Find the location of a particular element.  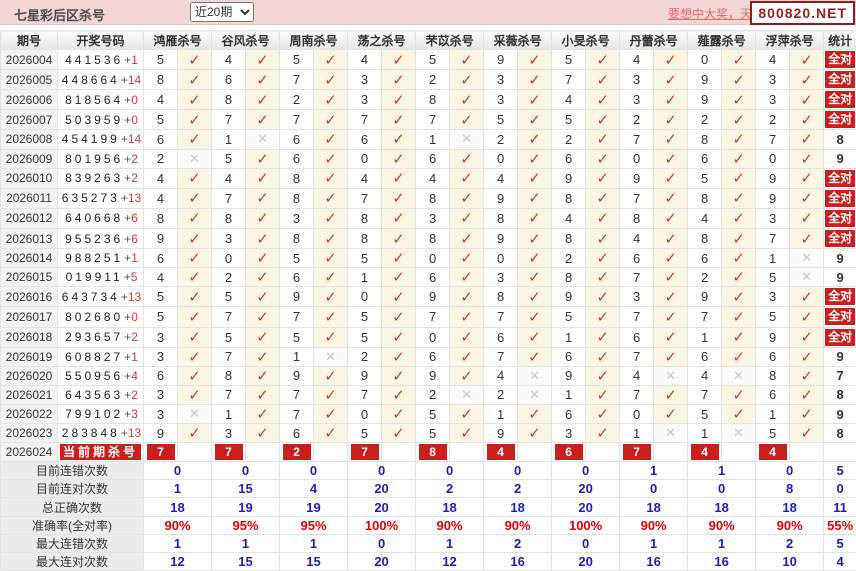

stat-count: 8 is located at coordinates (840, 395).